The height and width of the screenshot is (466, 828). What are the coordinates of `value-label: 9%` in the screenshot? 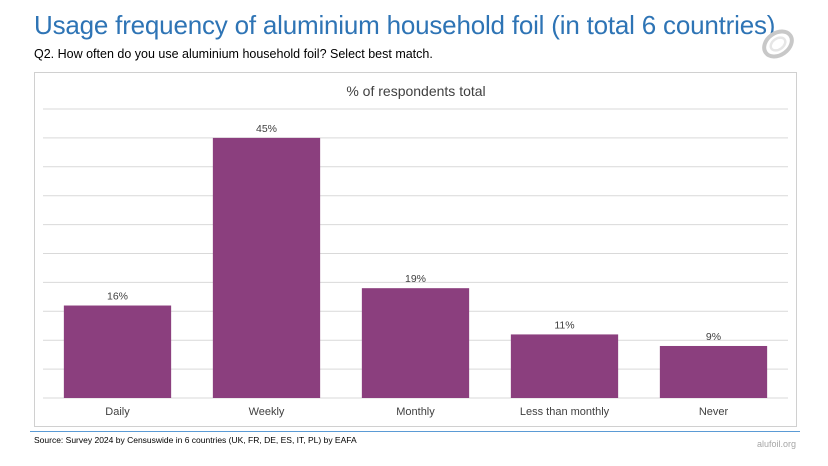 It's located at (713, 337).